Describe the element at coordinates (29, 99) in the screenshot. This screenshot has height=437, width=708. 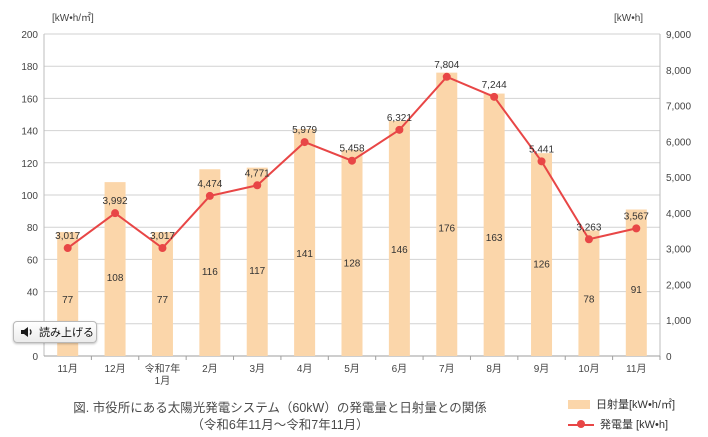
I see `y-left-tick-label: 160` at that location.